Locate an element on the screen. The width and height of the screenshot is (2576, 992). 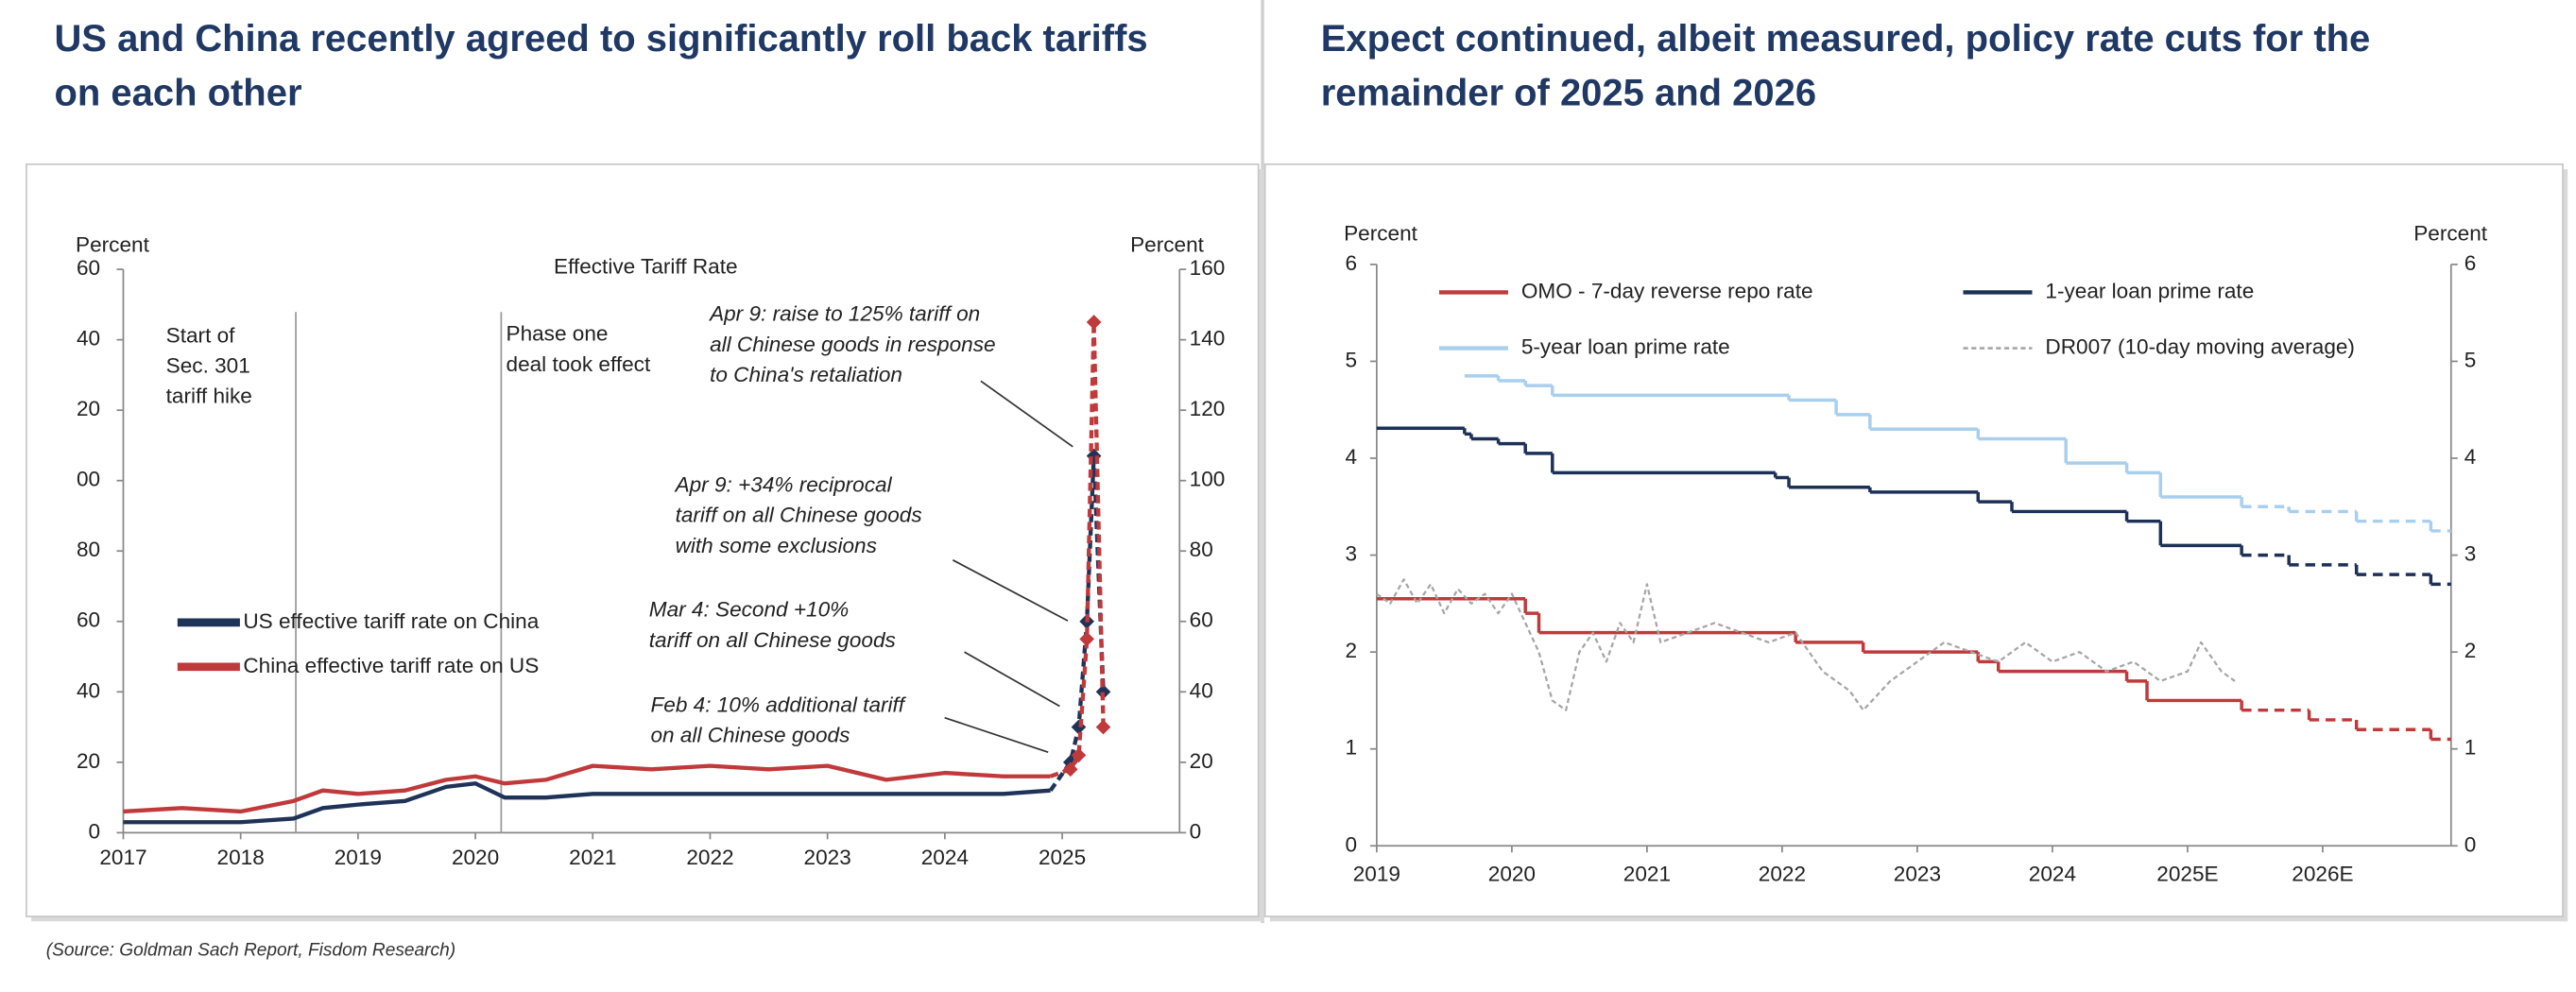
annotation: to China's retaliation is located at coordinates (806, 374).